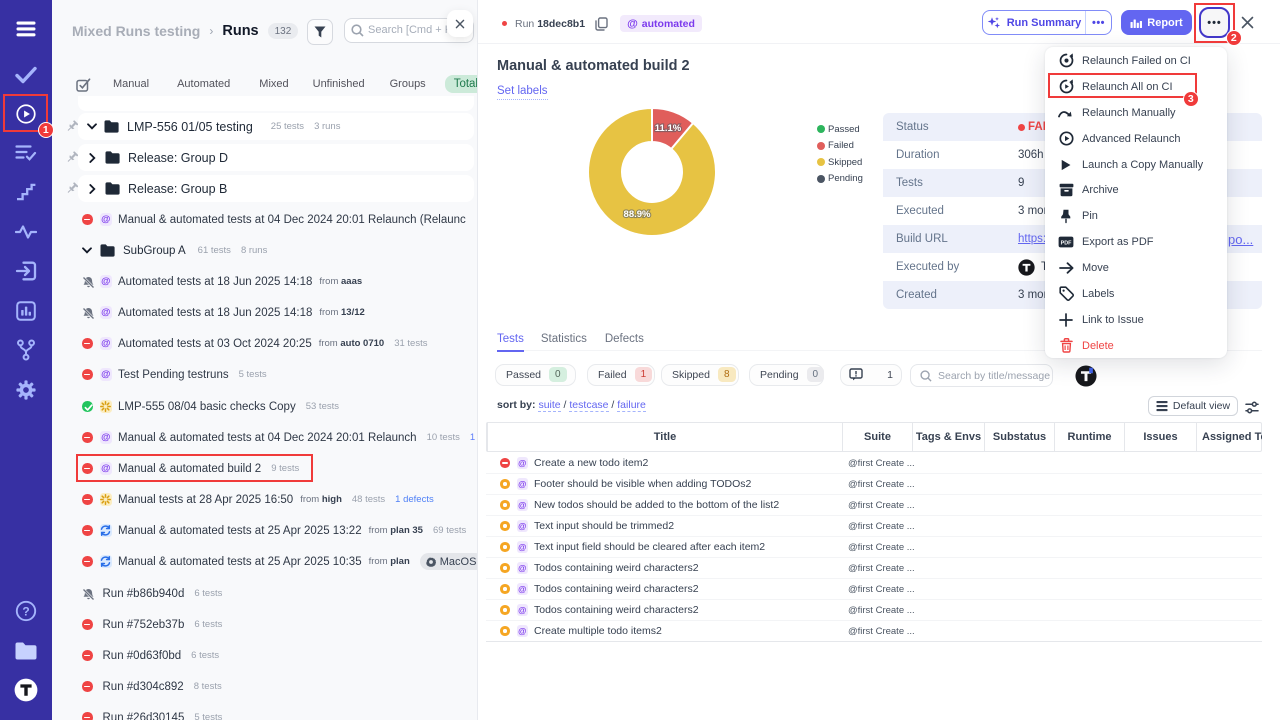 The image size is (1280, 720). I want to click on svg-text: 88.9%, so click(637, 214).